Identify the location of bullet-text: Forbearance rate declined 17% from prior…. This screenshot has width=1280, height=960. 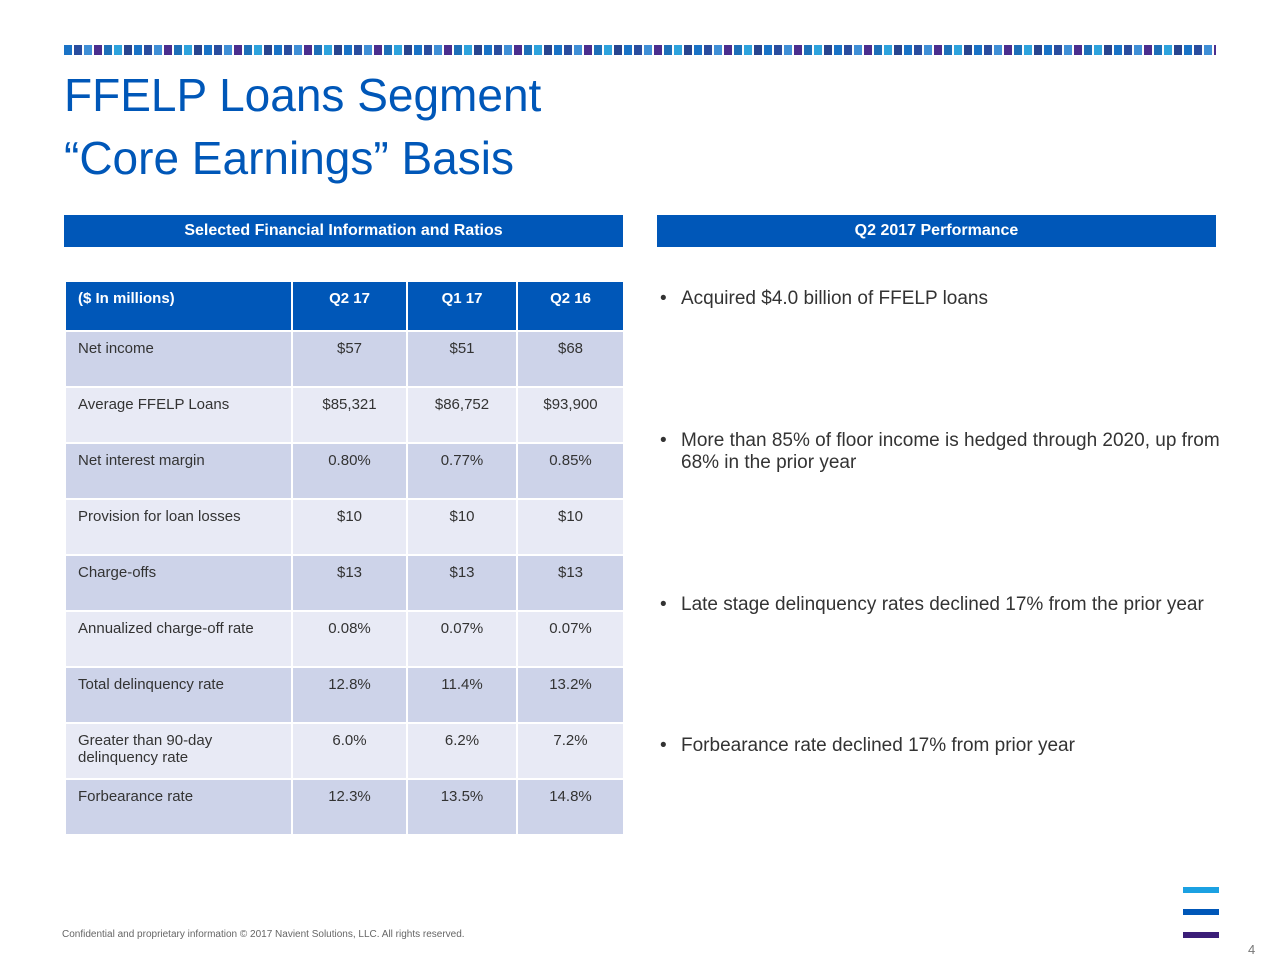
(878, 745).